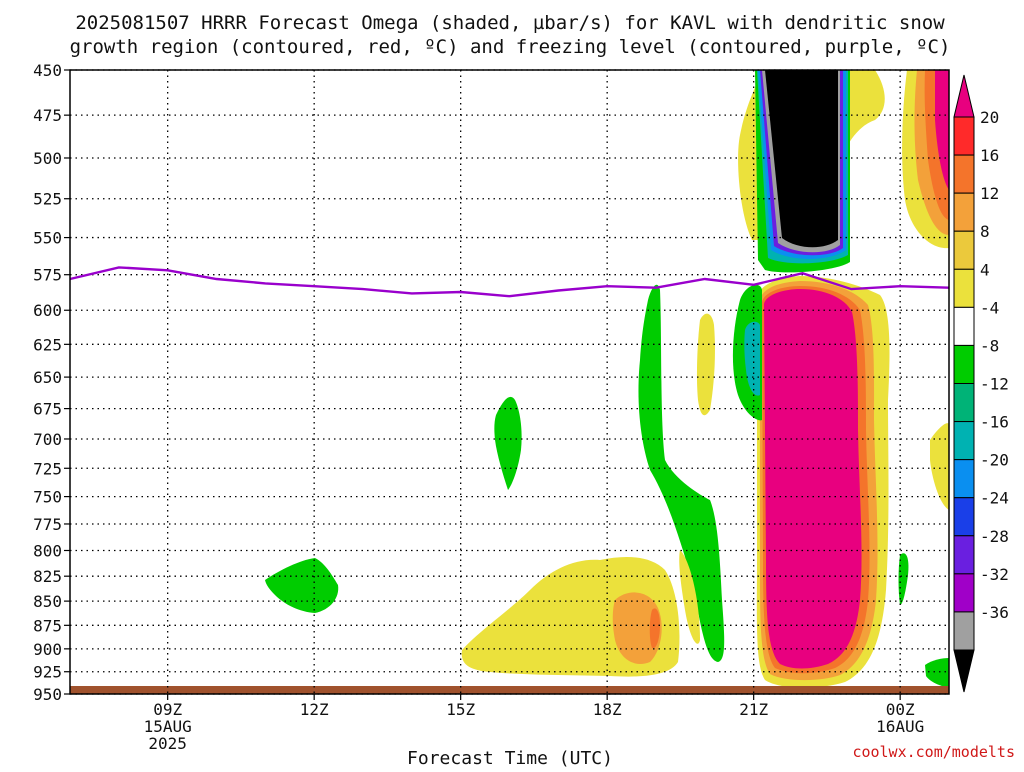  What do you see at coordinates (510, 758) in the screenshot?
I see `x-axis-label: Forecast Time (UTC)` at bounding box center [510, 758].